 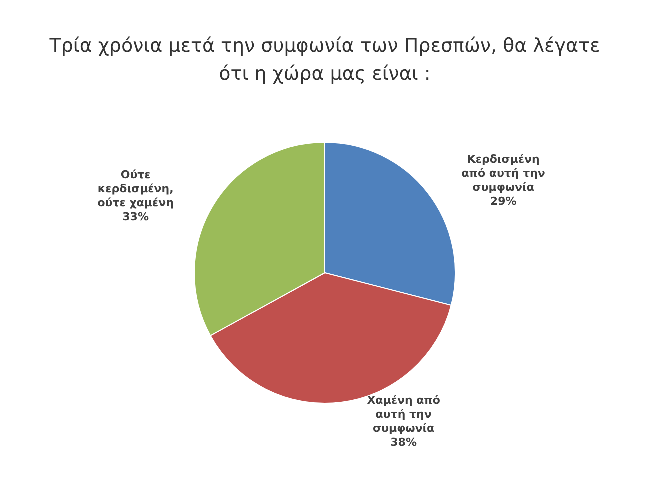 What do you see at coordinates (404, 414) in the screenshot?
I see `slice-label: Χαμένη από αυτή την συμφωνία` at bounding box center [404, 414].